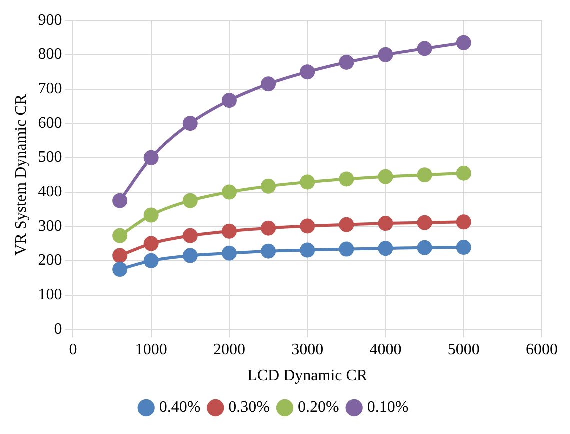 The height and width of the screenshot is (434, 570). What do you see at coordinates (151, 349) in the screenshot?
I see `x-tick-label: 1000` at bounding box center [151, 349].